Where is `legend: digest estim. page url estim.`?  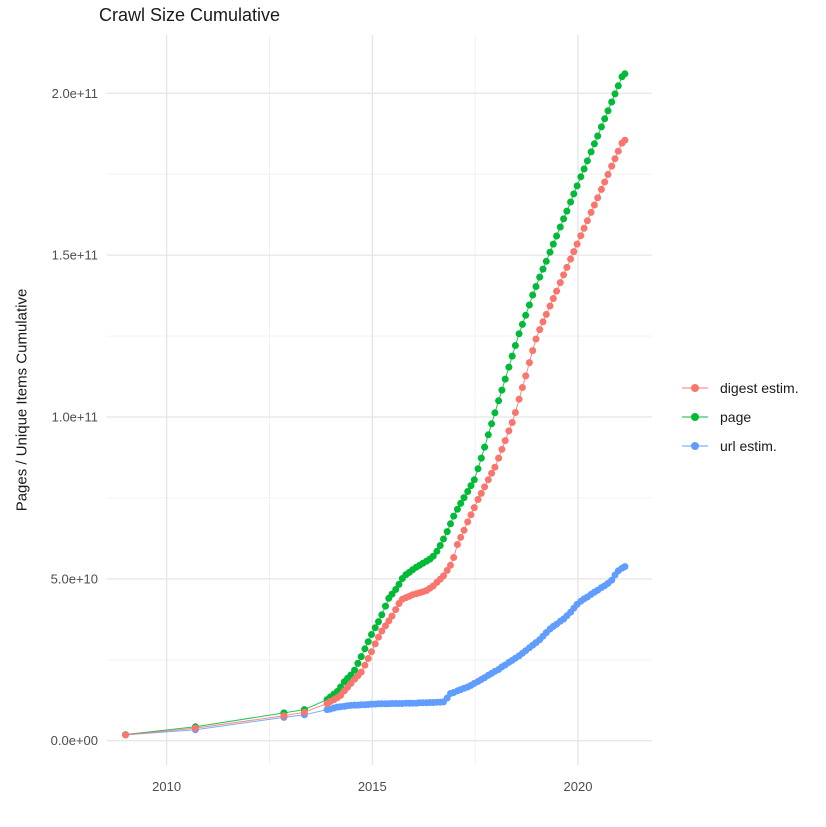
legend: digest estim. page url estim. is located at coordinates (739, 417).